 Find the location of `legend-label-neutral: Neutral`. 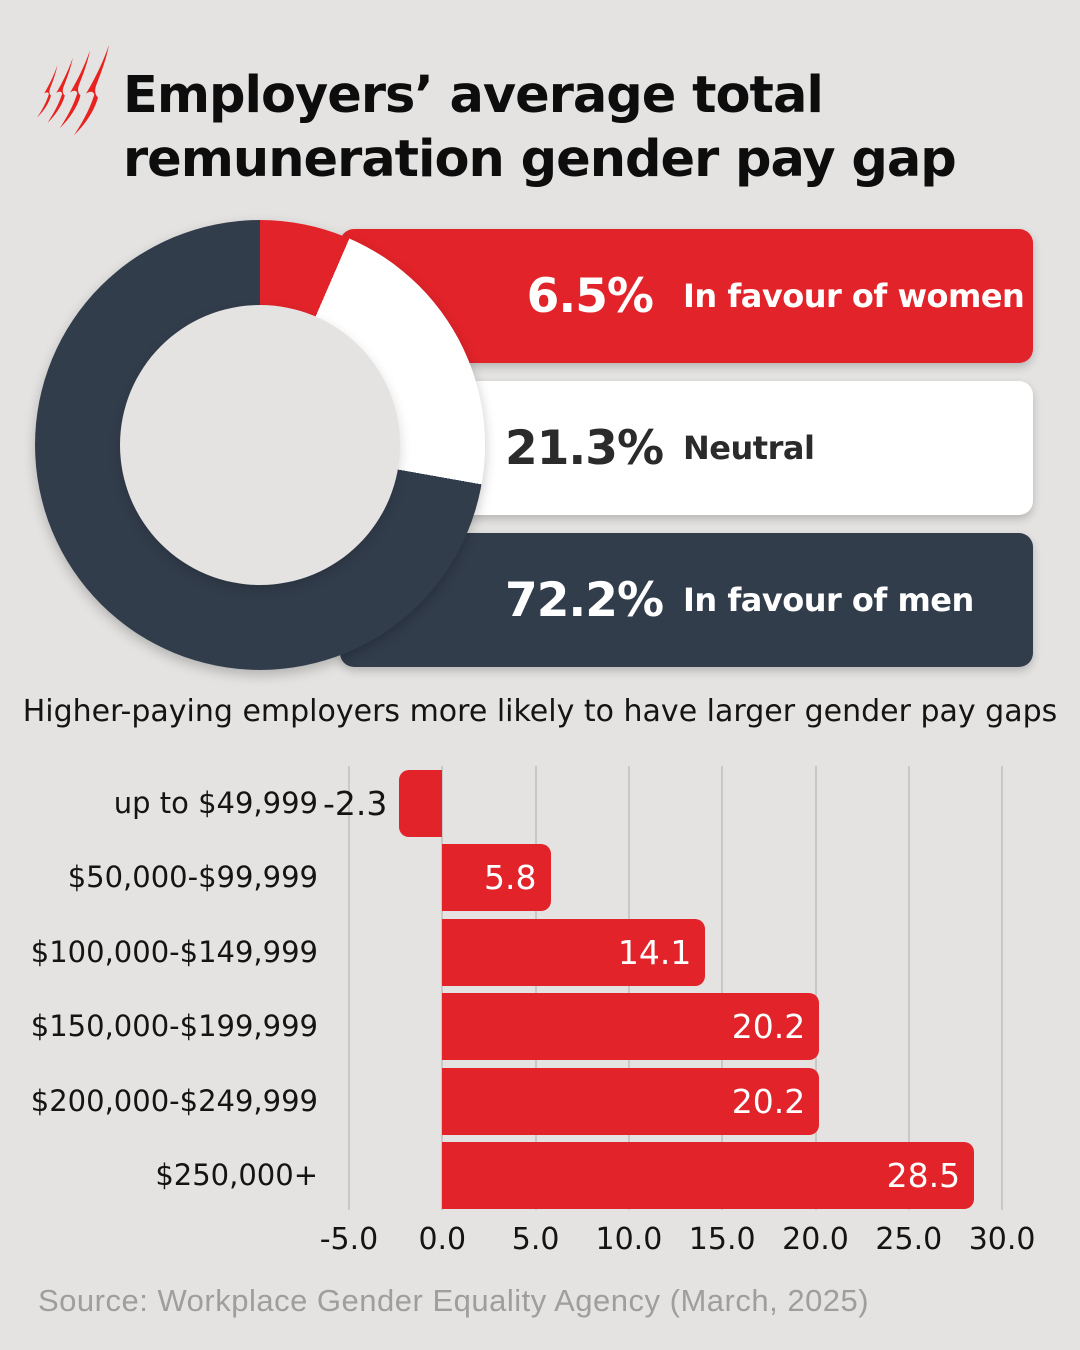

legend-label-neutral: Neutral is located at coordinates (749, 448).